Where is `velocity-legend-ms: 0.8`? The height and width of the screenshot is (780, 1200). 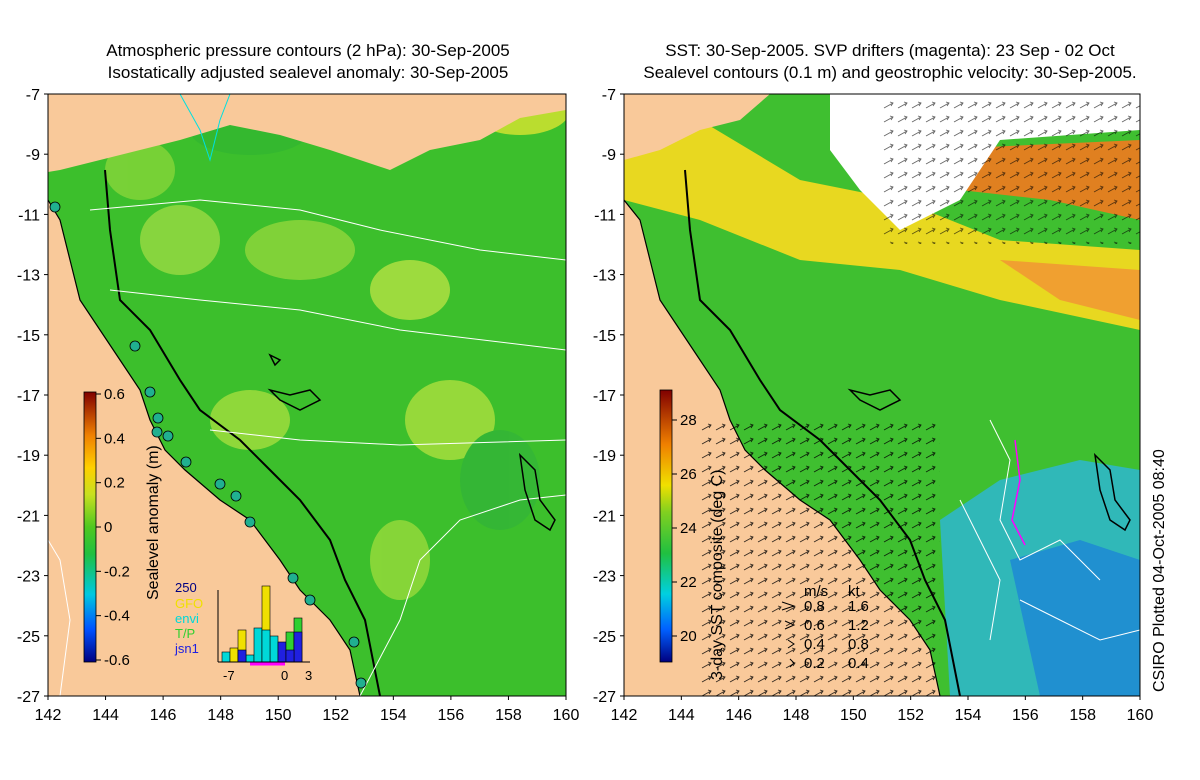 velocity-legend-ms: 0.8 is located at coordinates (814, 606).